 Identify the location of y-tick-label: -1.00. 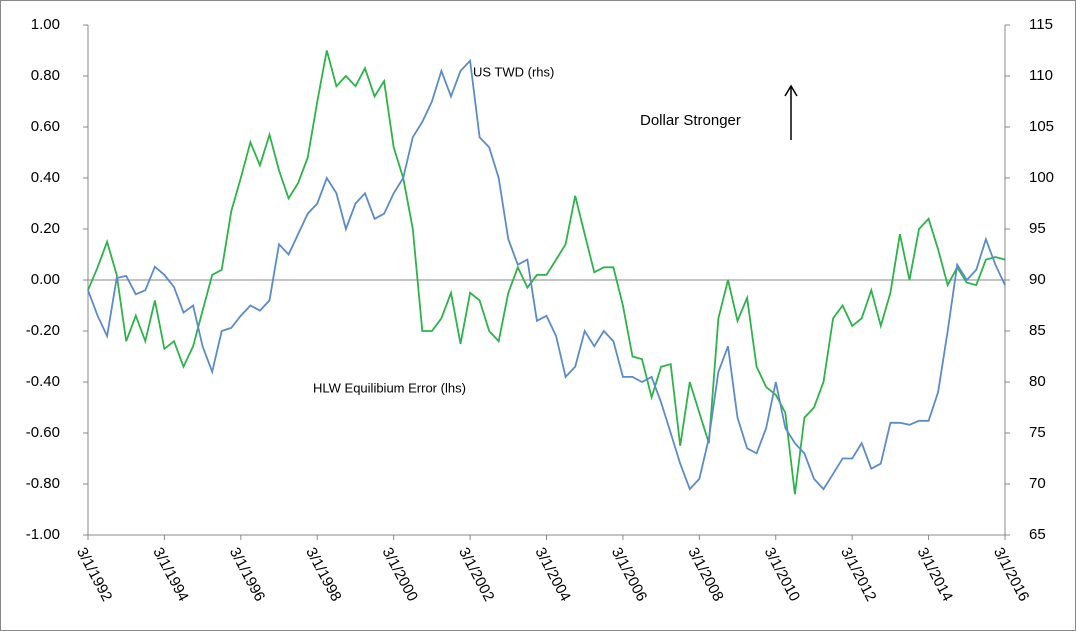
(43, 534).